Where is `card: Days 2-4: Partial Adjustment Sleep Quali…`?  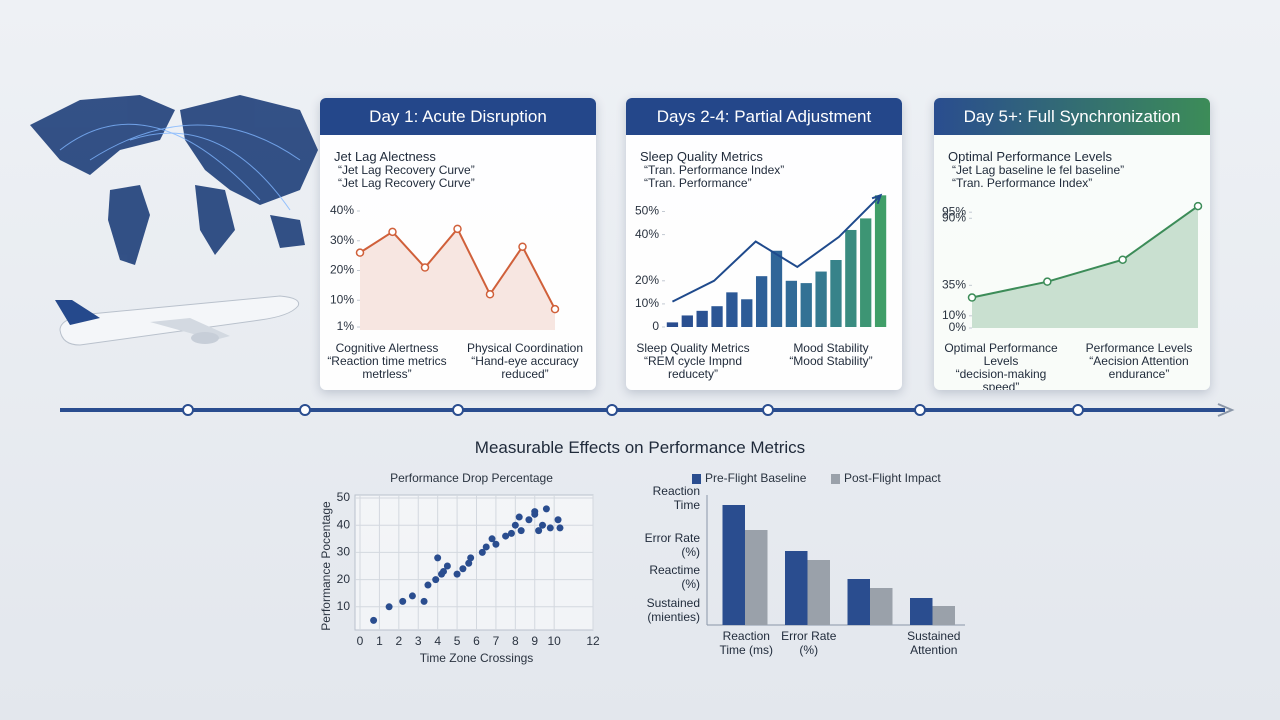 card: Days 2-4: Partial Adjustment Sleep Quali… is located at coordinates (764, 244).